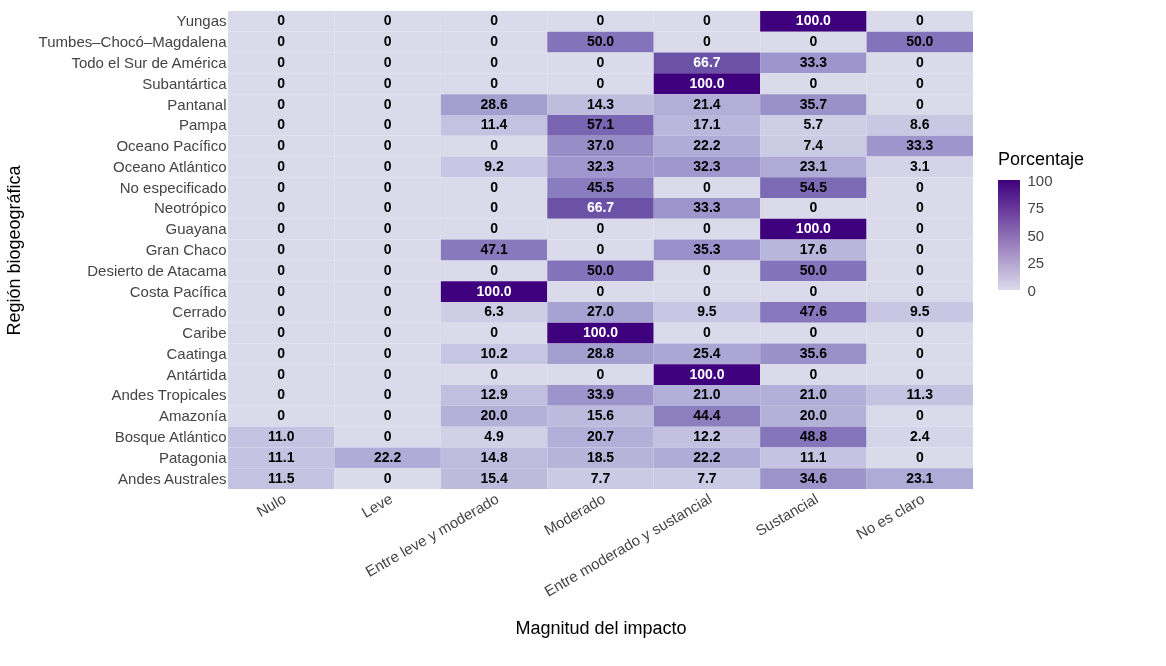 The image size is (1166, 666). What do you see at coordinates (890, 516) in the screenshot?
I see `x-tick-label: No es claro` at bounding box center [890, 516].